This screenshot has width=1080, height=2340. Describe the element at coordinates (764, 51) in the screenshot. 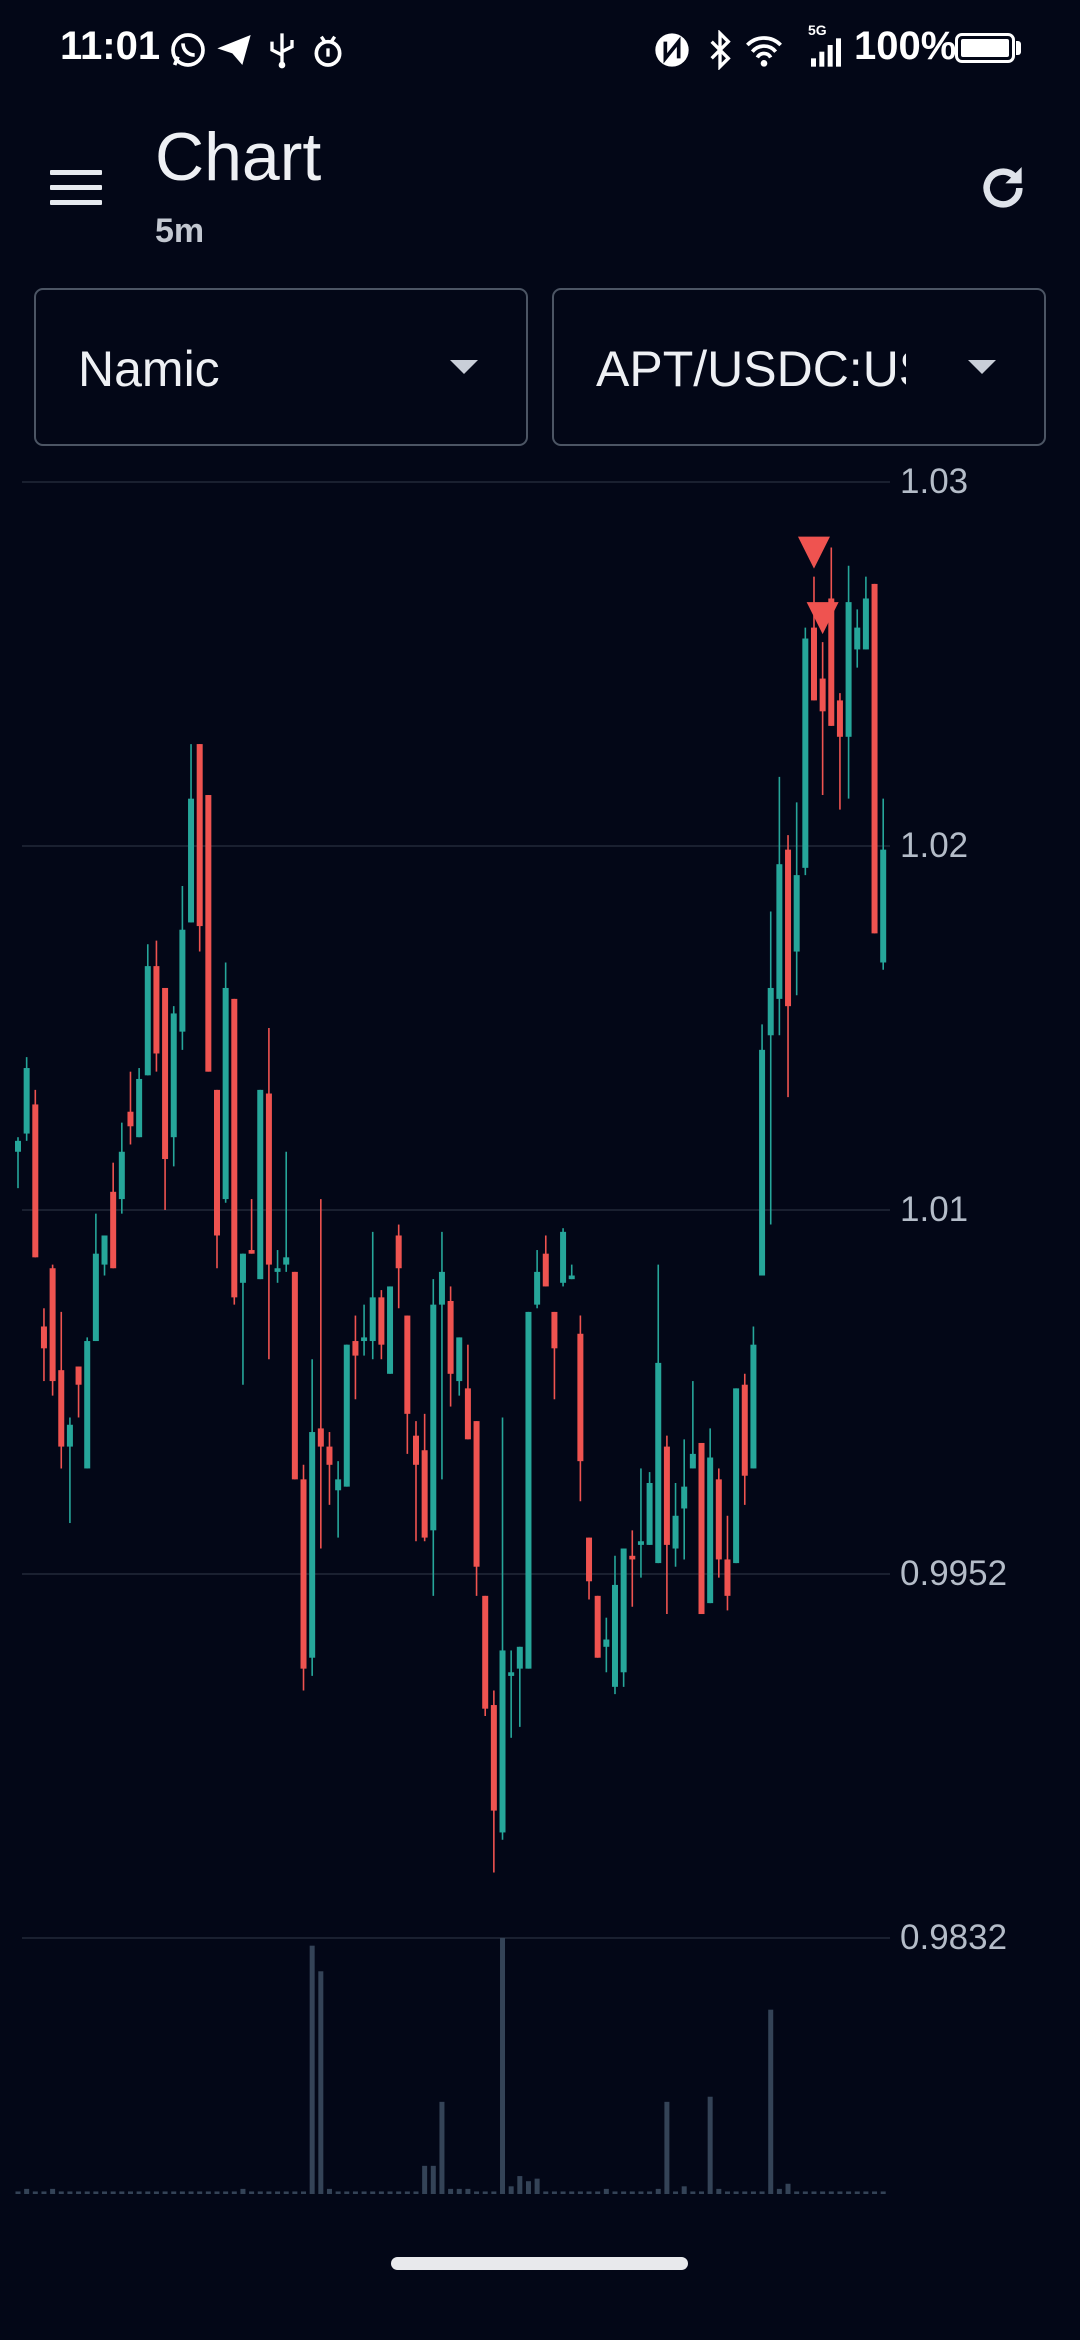

I see `wifi-icon` at that location.